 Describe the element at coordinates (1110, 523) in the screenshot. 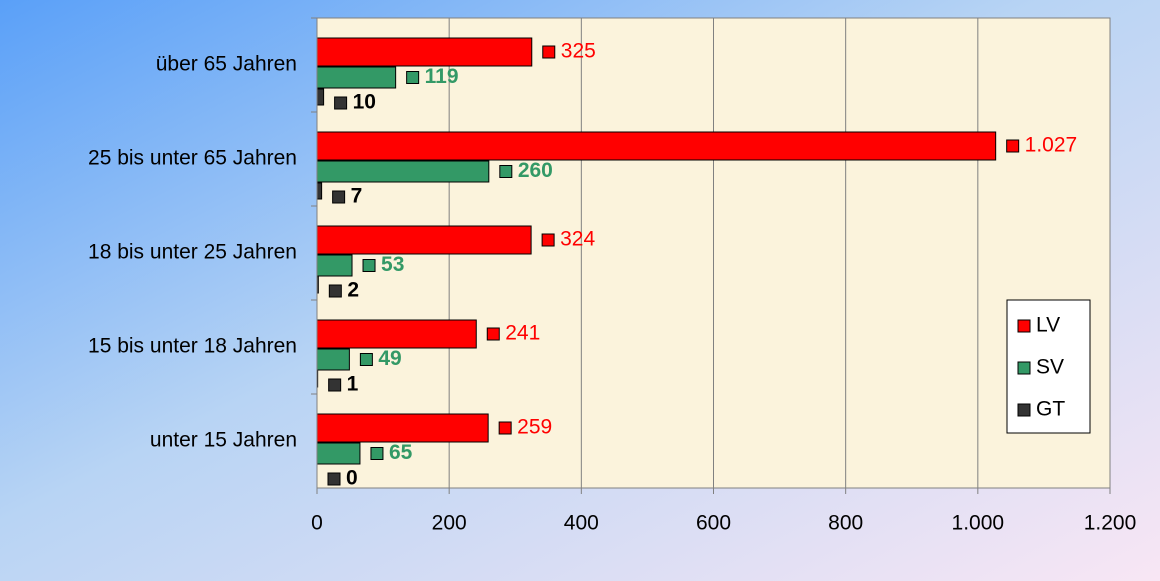

I see `x-tick-label: 1.200` at that location.